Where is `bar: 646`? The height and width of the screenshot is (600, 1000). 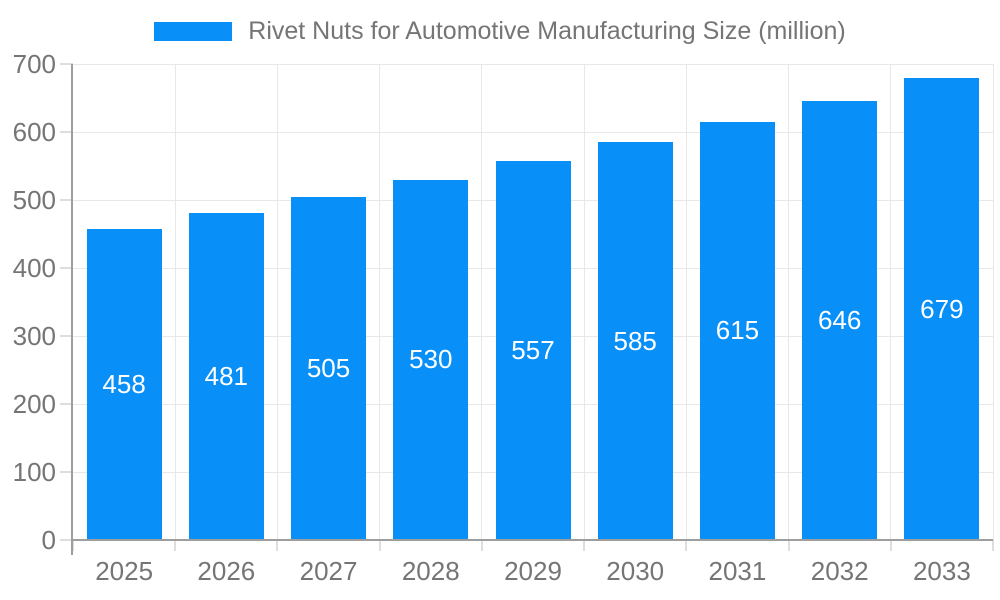
bar: 646 is located at coordinates (840, 320).